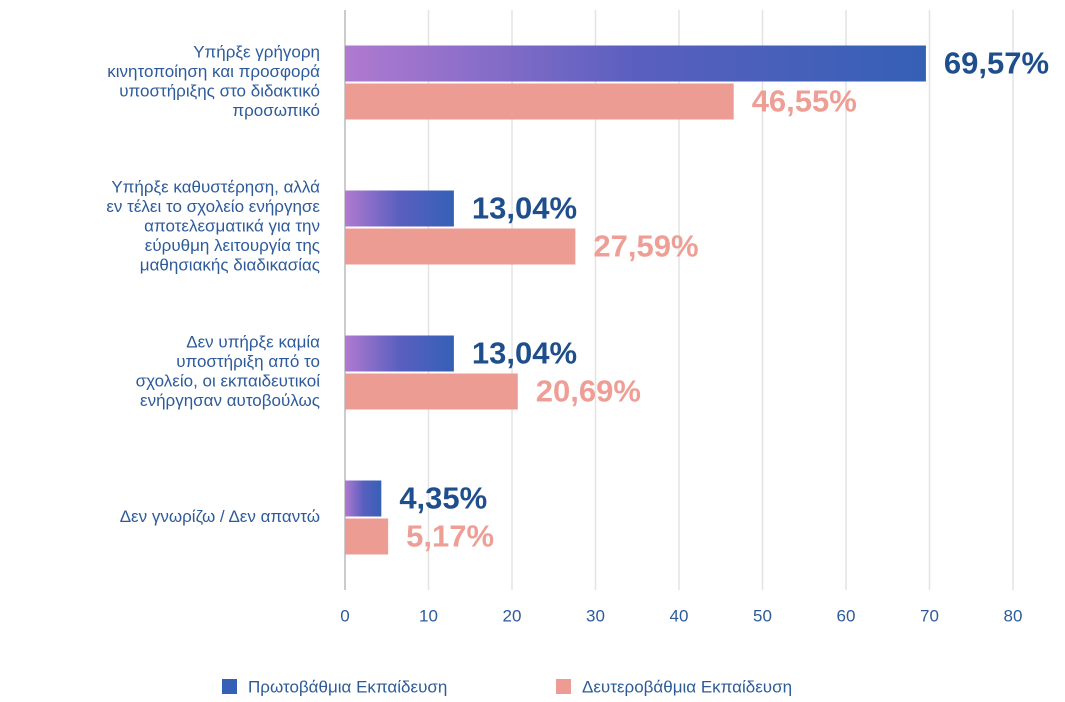 Image resolution: width=1065 pixels, height=702 pixels. Describe the element at coordinates (804, 101) in the screenshot. I see `value-label: 46,55%` at that location.